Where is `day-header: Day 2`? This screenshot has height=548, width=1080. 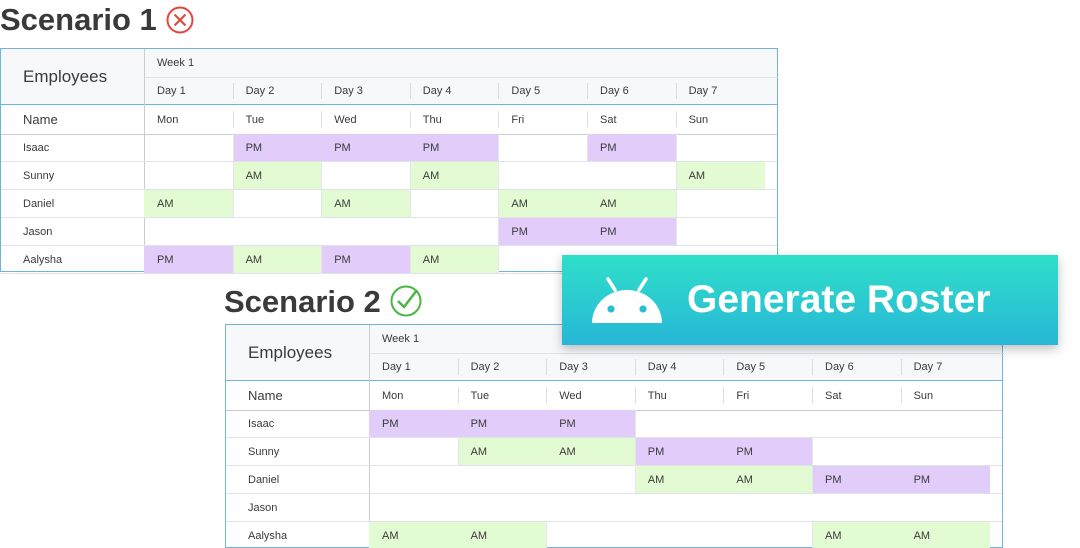 day-header: Day 2 is located at coordinates (485, 367).